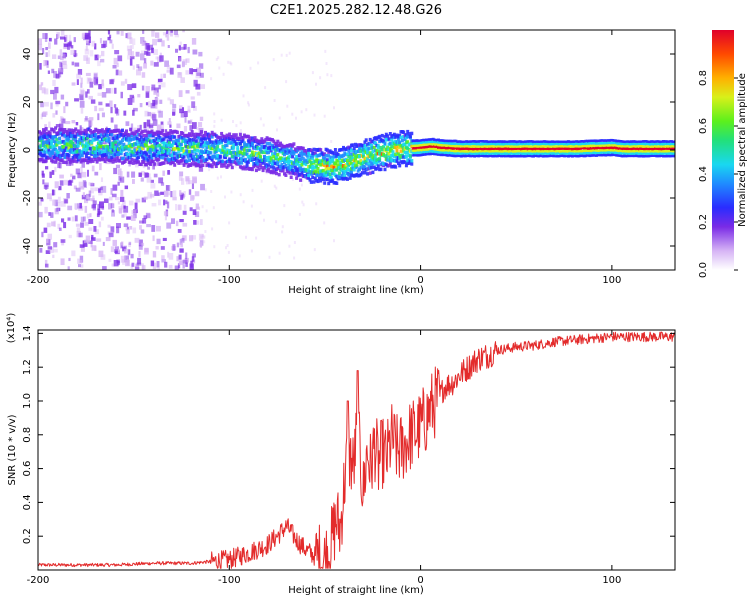  What do you see at coordinates (27, 502) in the screenshot?
I see `snr-ytick-label: 0.4` at bounding box center [27, 502].